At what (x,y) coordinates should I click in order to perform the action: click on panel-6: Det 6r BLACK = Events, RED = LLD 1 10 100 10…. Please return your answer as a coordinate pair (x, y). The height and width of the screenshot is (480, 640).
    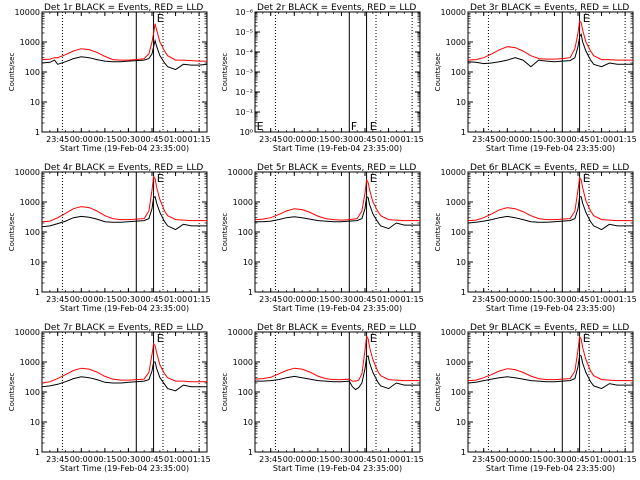
    Looking at the image, I should click on (535, 238).